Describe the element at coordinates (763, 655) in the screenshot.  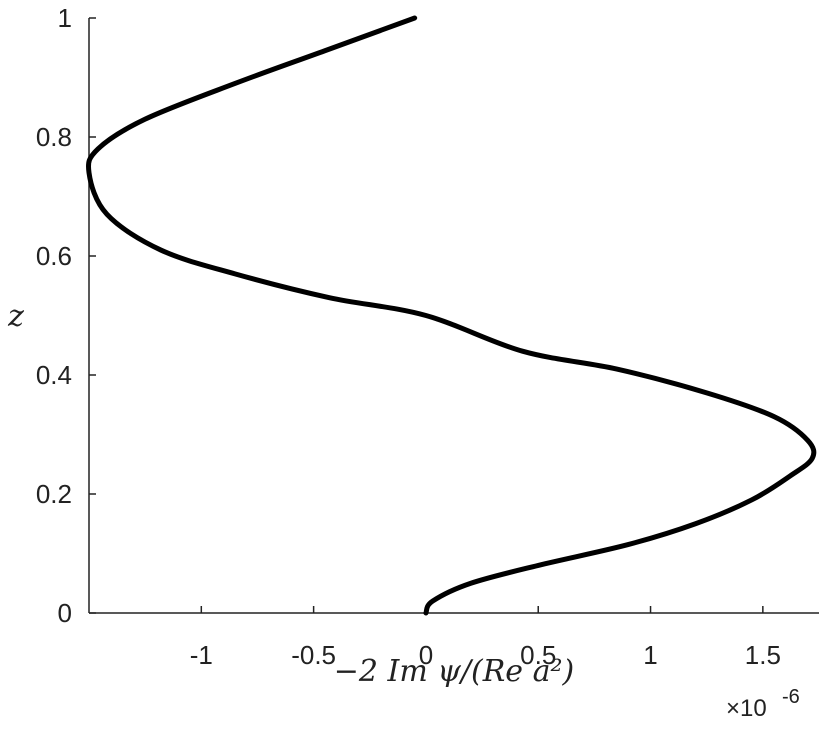
I see `x-tick-label: 1.5` at that location.